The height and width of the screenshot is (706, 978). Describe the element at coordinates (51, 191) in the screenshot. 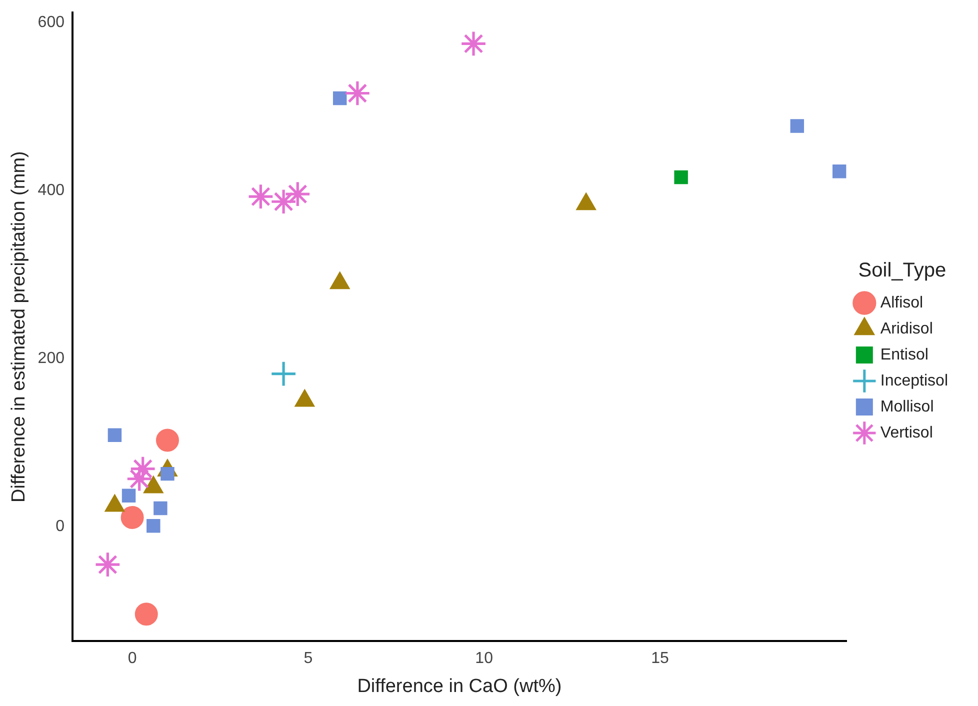

I see `y-tick-label: 400` at that location.